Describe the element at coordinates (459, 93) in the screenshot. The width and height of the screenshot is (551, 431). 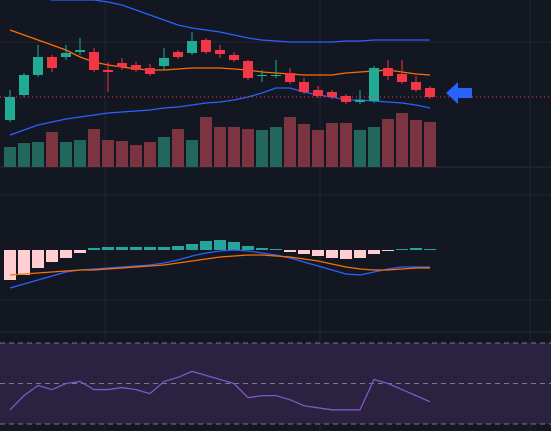
I see `price-arrow` at that location.